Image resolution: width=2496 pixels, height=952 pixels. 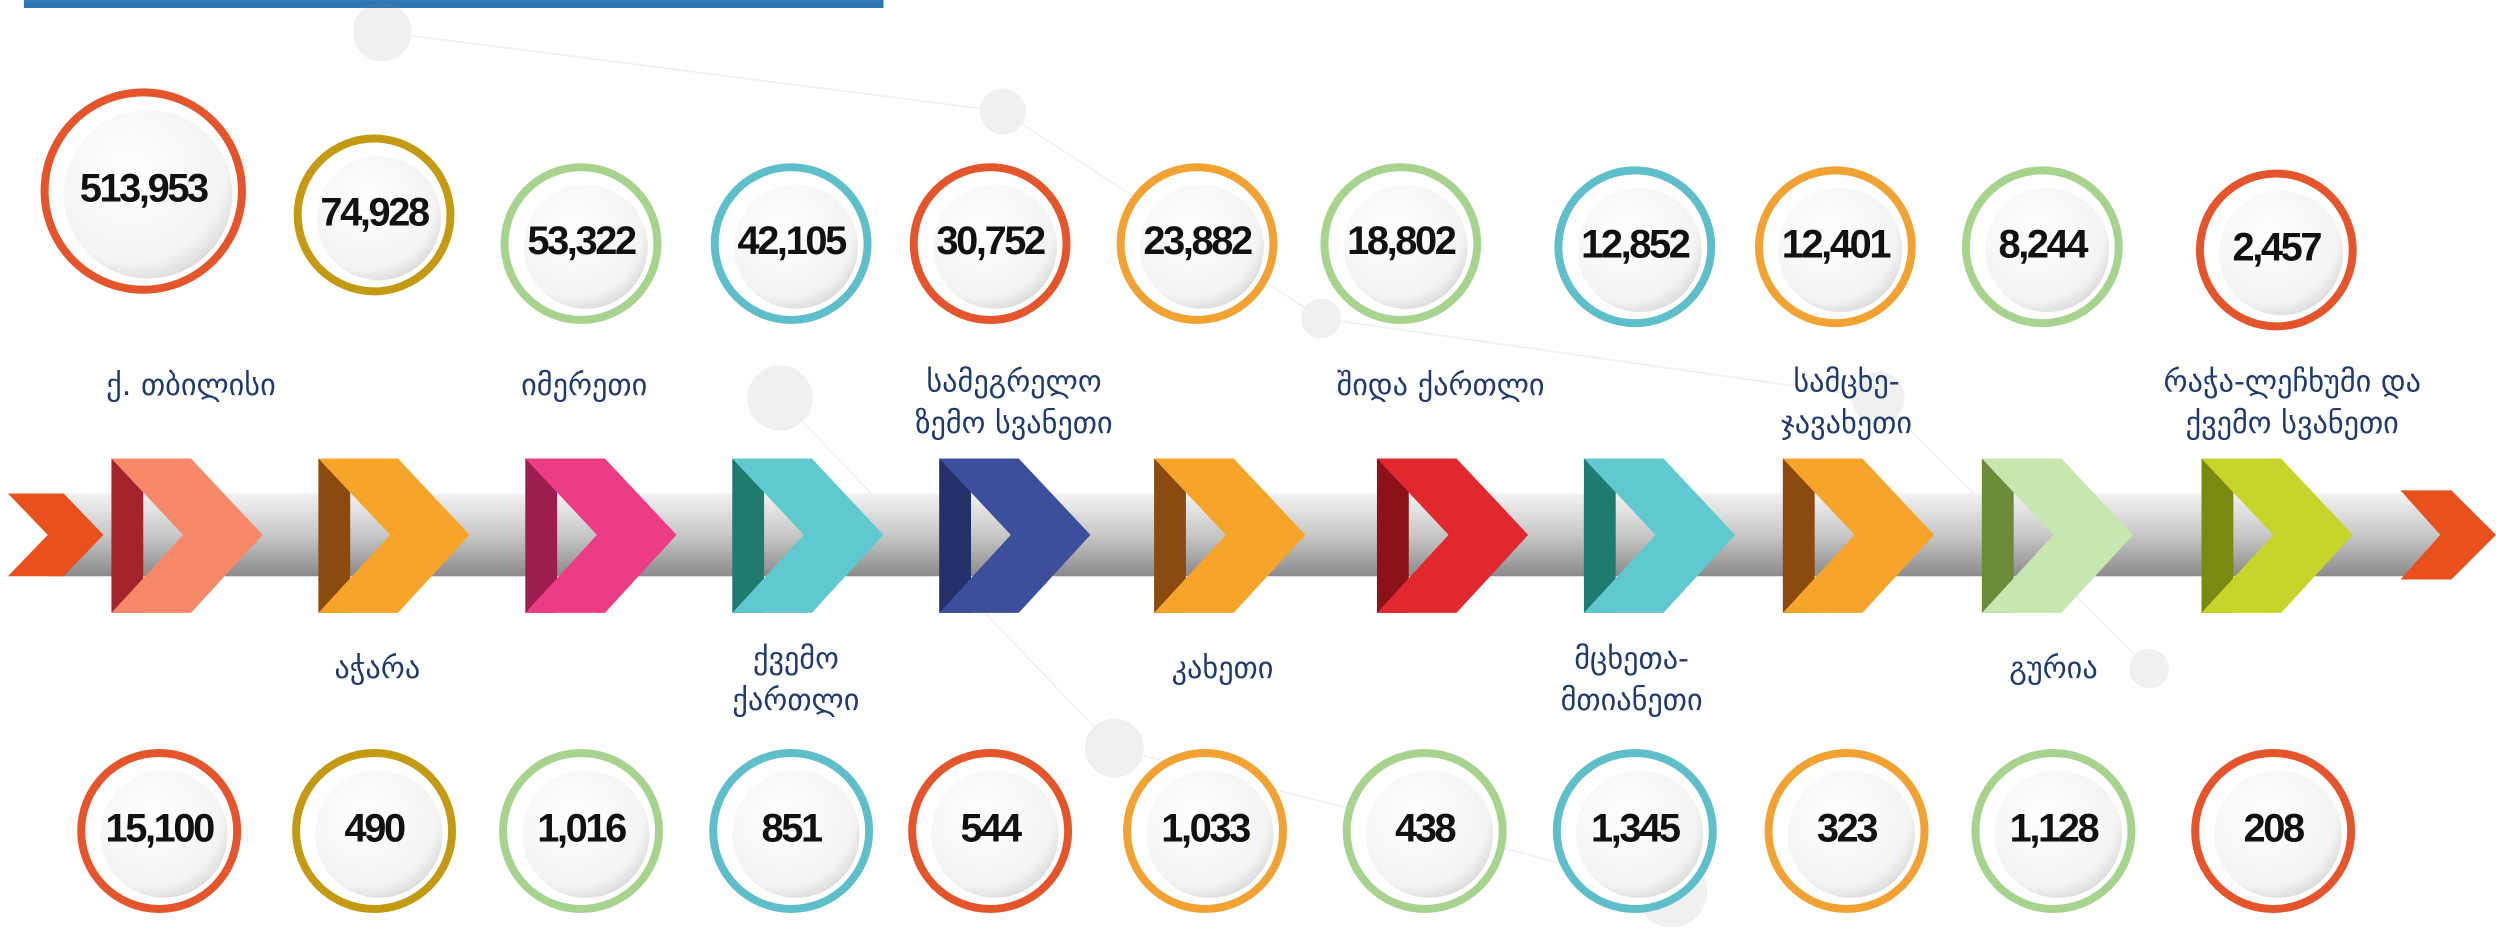 I want to click on region-value: 851, so click(x=792, y=828).